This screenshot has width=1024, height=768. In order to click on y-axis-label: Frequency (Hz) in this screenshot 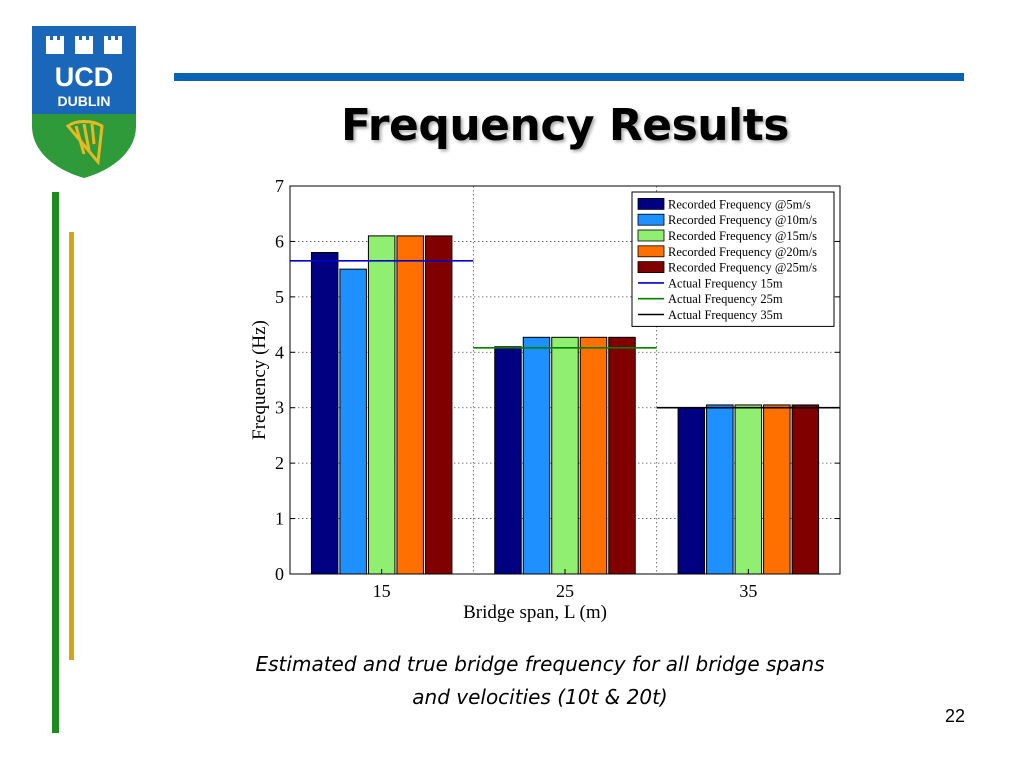, I will do `click(259, 380)`.